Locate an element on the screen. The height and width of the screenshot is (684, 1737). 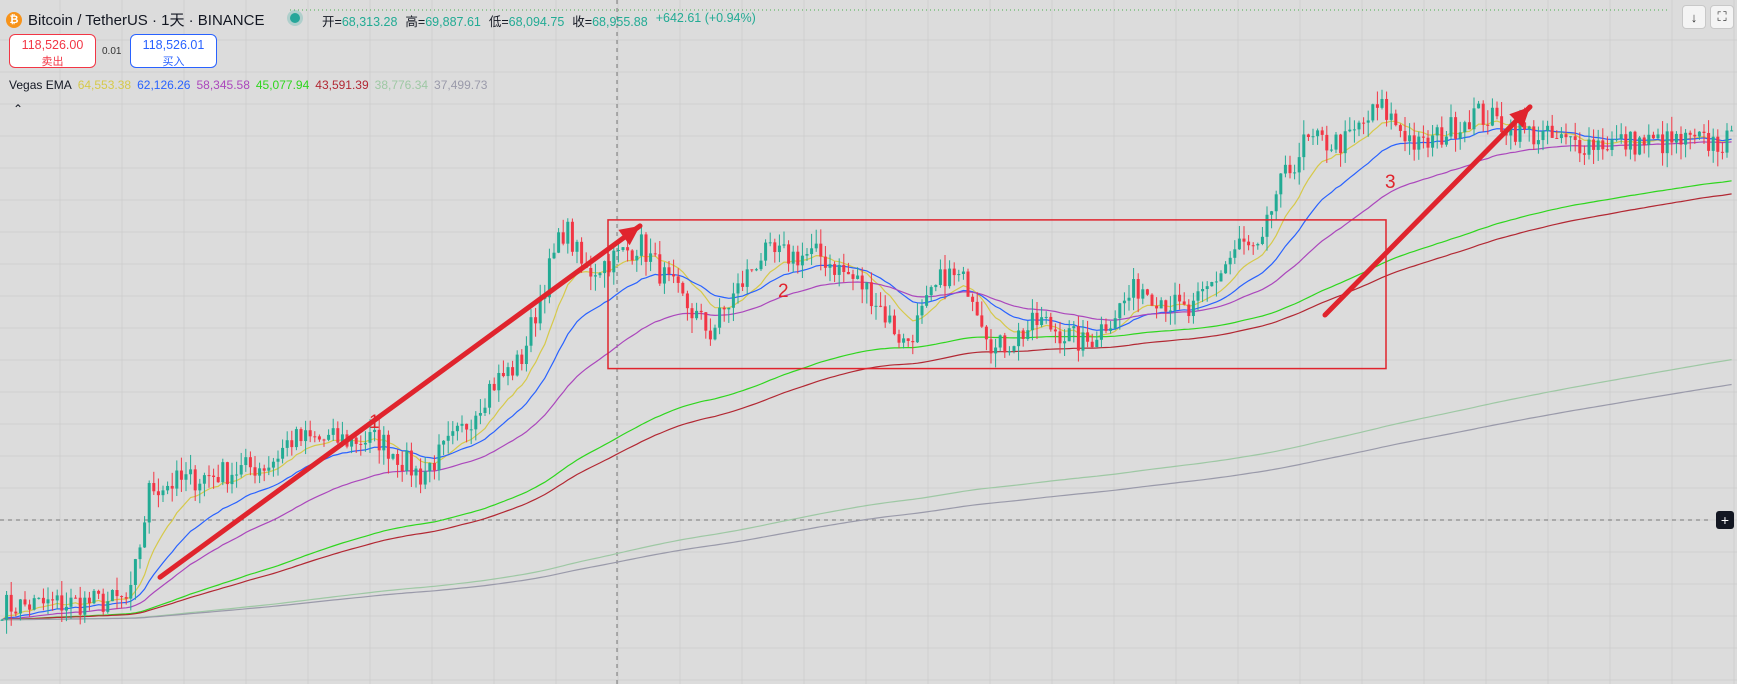
buy-button: 118,526.01 买入 is located at coordinates (173, 51).